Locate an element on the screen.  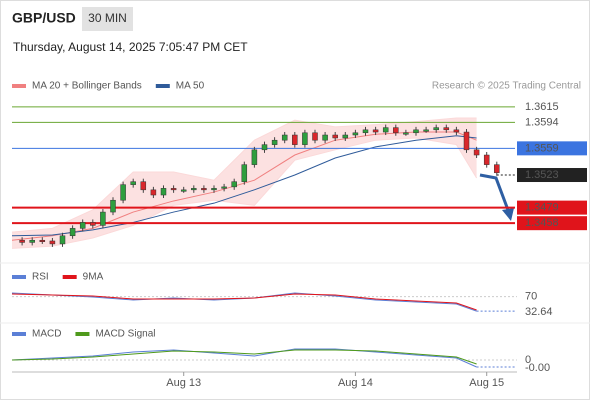
forecast-arrow is located at coordinates (494, 192).